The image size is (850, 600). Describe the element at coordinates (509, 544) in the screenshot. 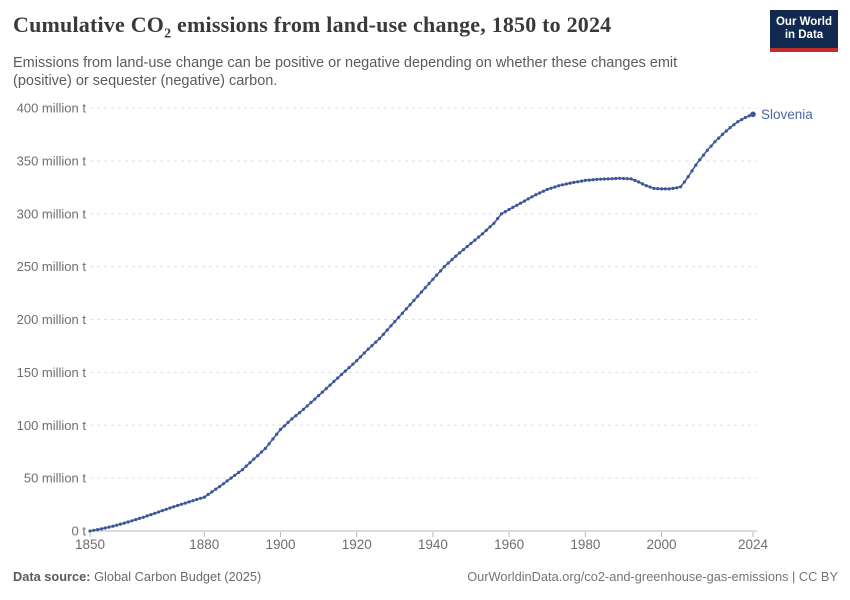

I see `x-axis-tick-label: 1960` at that location.